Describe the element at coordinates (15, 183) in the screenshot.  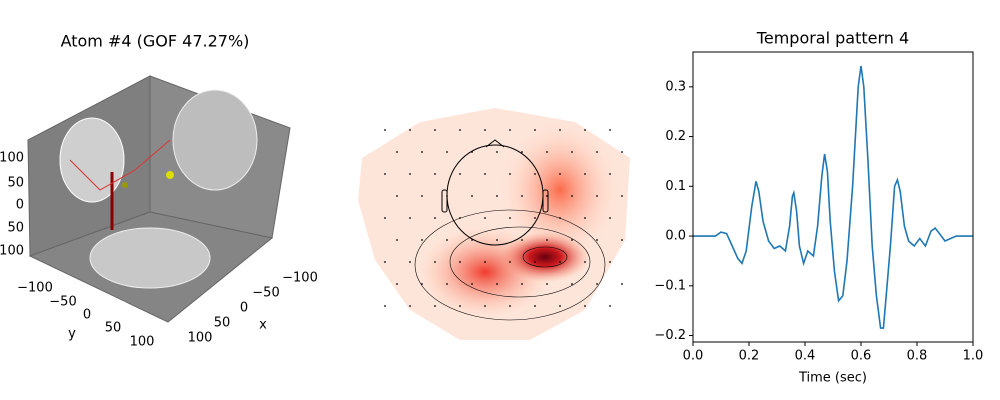
I see `z-tick-label: 50` at that location.